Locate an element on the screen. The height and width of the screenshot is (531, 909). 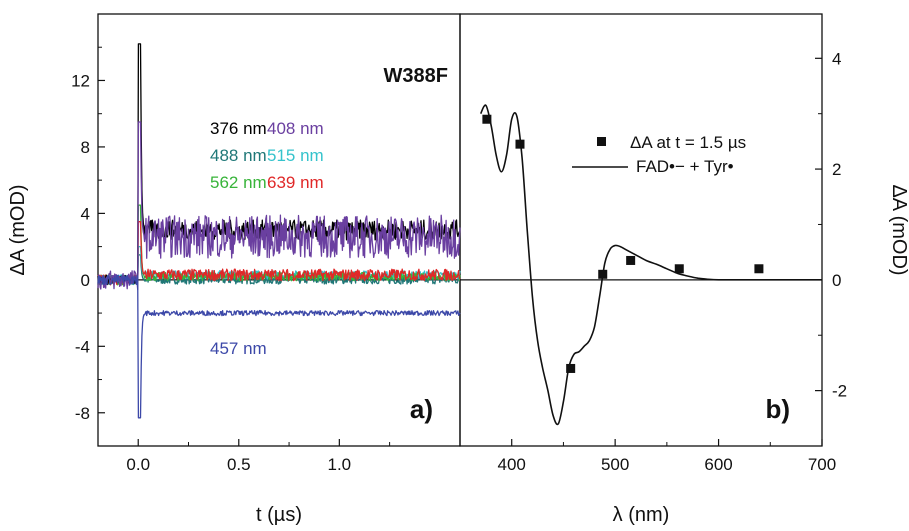
panel-a-y-tick-label: 4 is located at coordinates (85, 213).